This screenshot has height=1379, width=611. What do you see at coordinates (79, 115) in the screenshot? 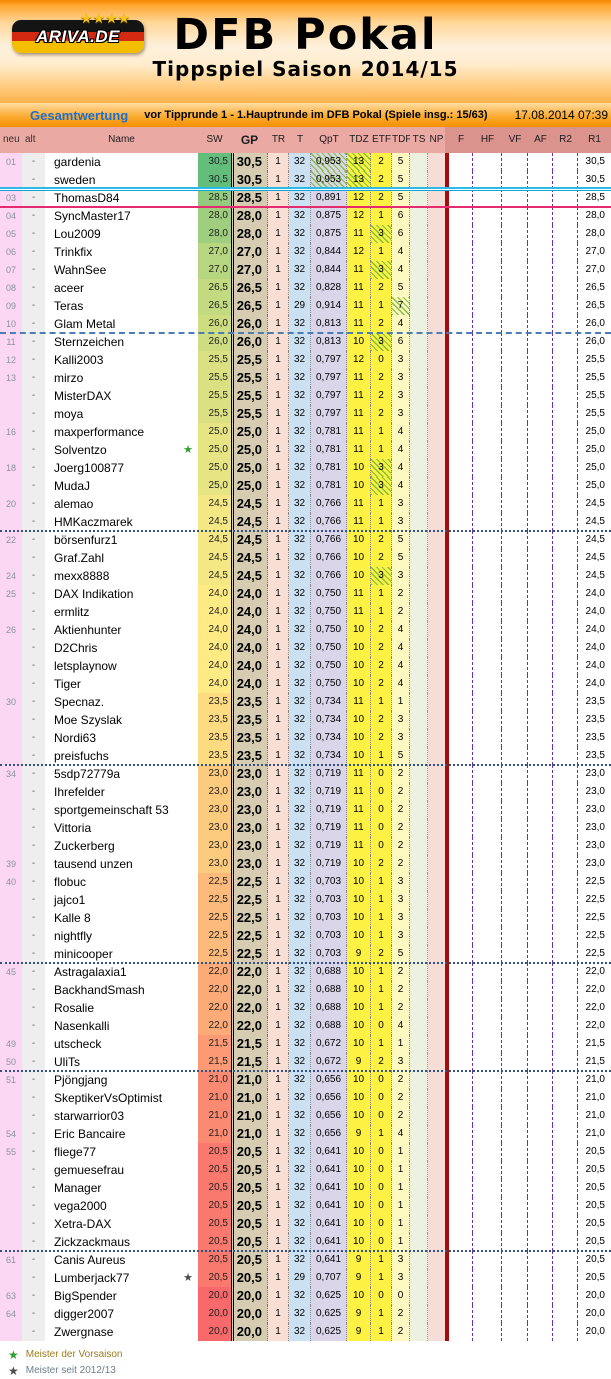
I see `view-label-gesamtwertung: Gesamtwertung` at bounding box center [79, 115].